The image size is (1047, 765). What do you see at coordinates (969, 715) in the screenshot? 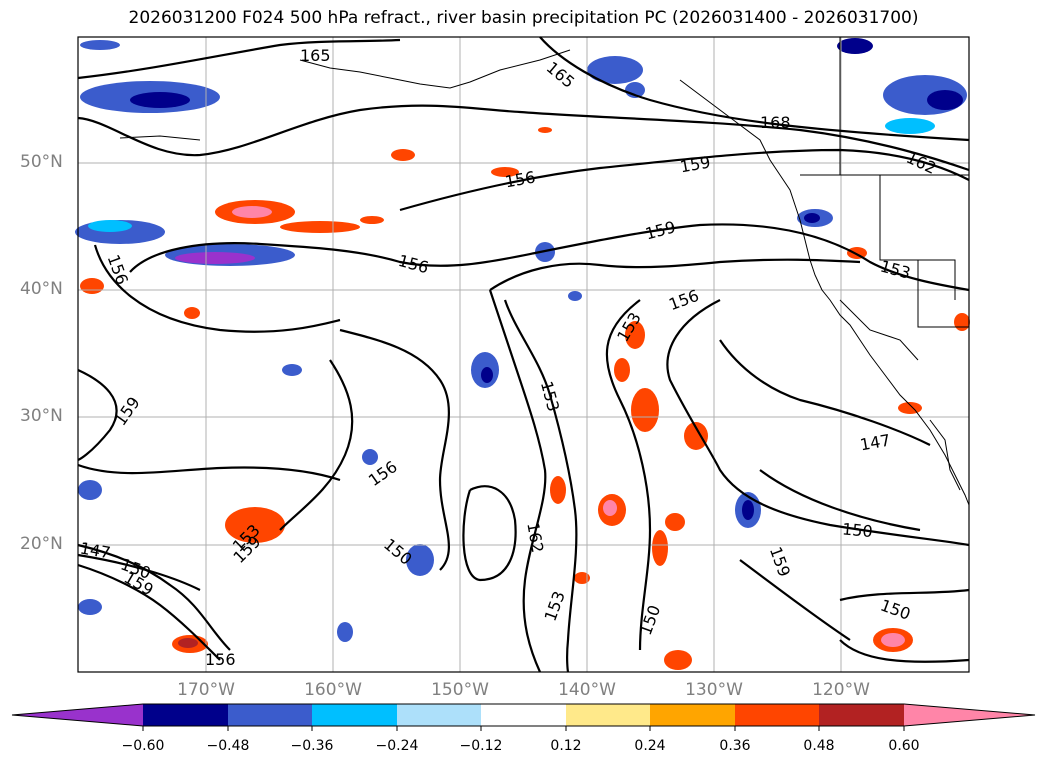
I see `colorbar-extend-right` at bounding box center [969, 715].